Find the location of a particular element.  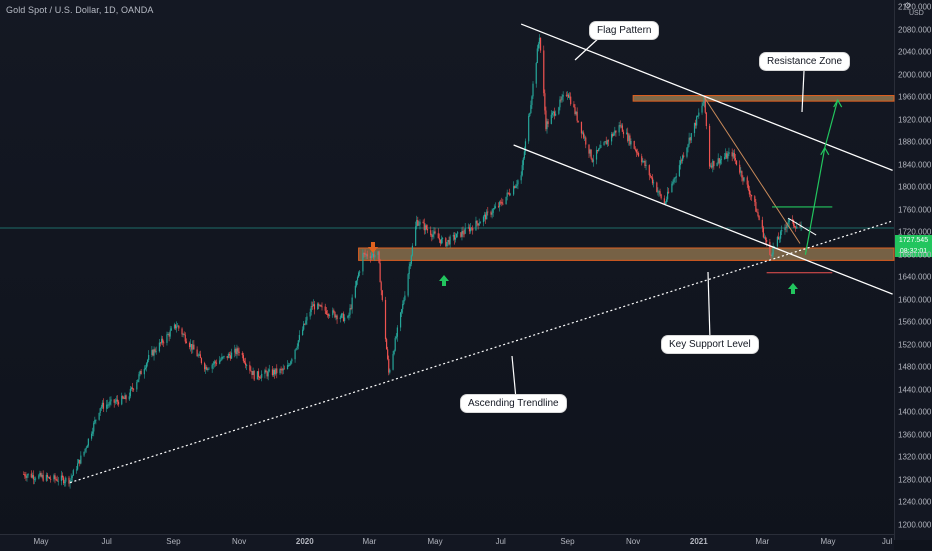

currency-label: USD is located at coordinates (916, 13).